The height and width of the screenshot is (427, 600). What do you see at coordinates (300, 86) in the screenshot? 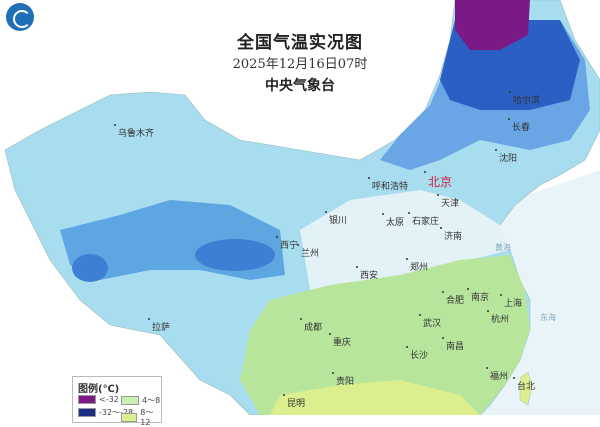
I see `map-issuer: 中央气象台` at bounding box center [300, 86].